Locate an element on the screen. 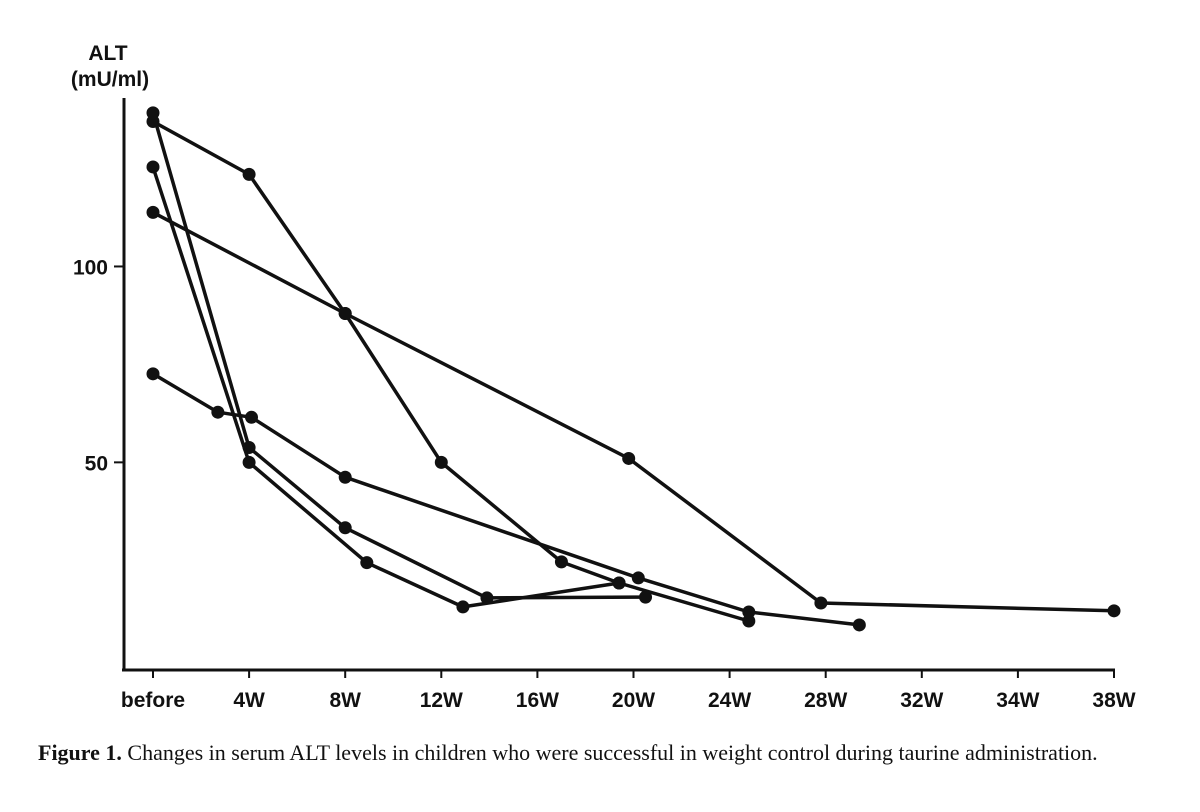  x-tick-label: 16W is located at coordinates (537, 700).